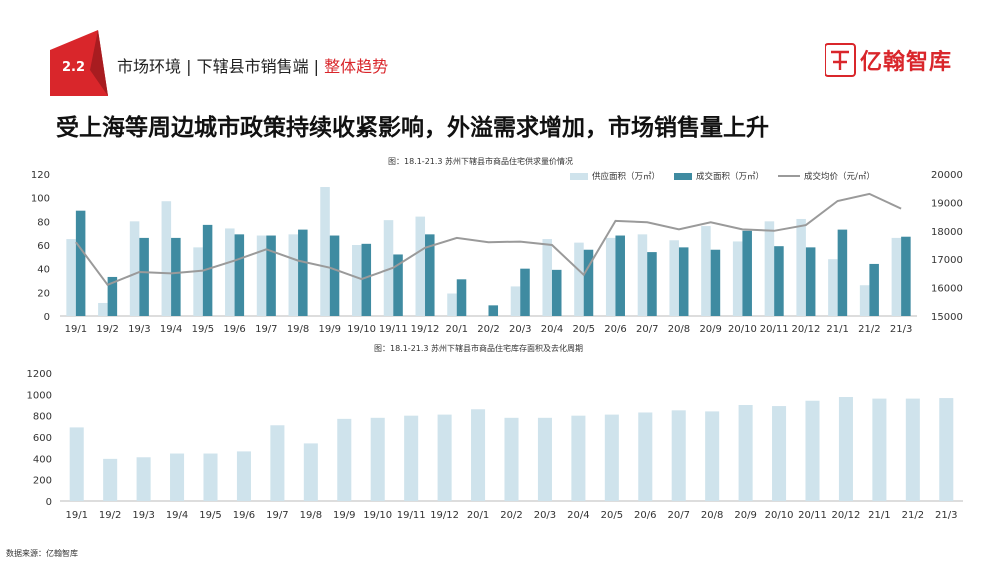 The image size is (1000, 563). Describe the element at coordinates (840, 60) in the screenshot. I see `brand-logo-icon` at that location.